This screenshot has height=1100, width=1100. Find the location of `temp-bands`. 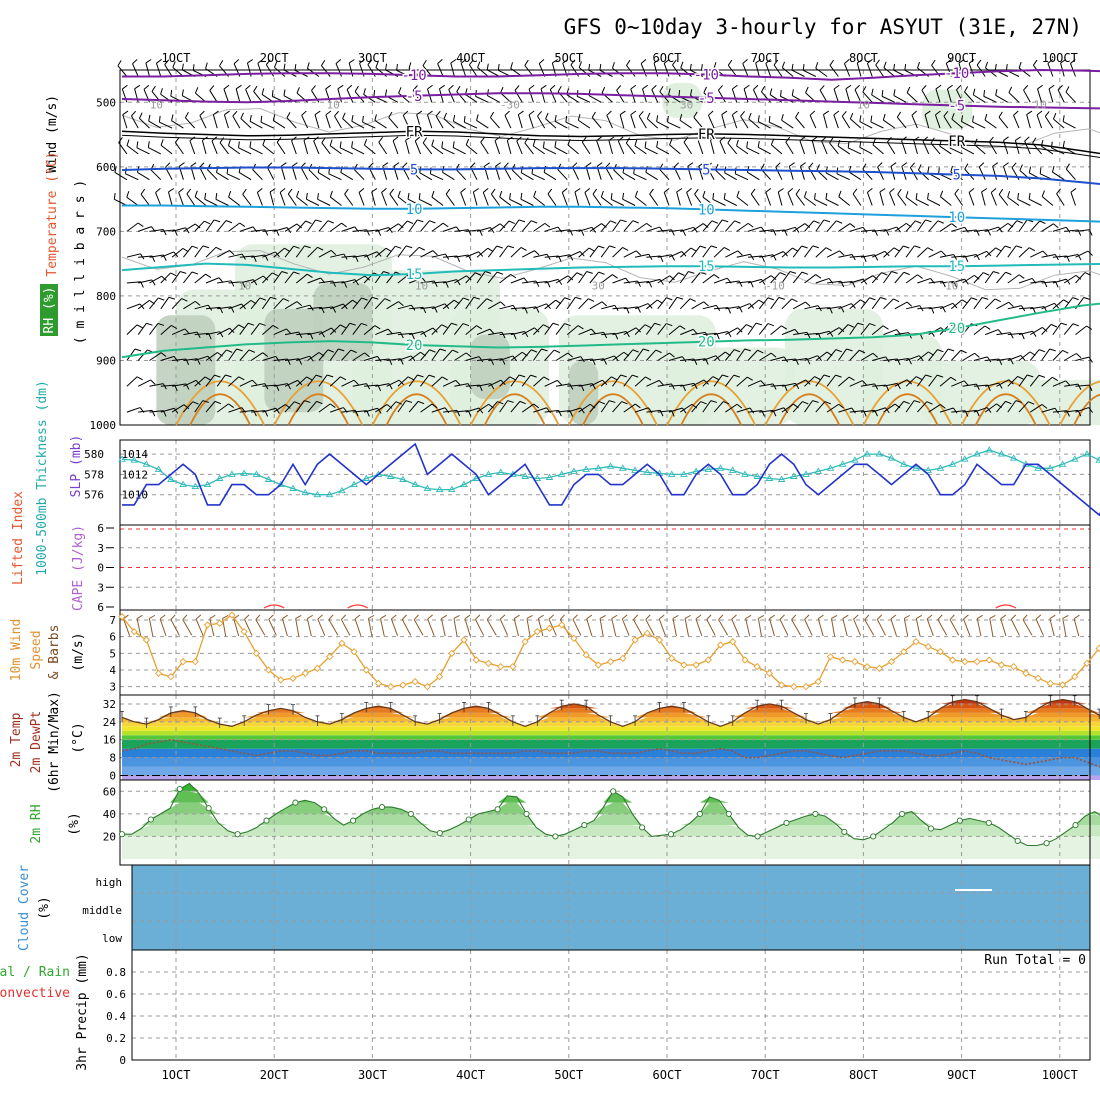

temp-bands is located at coordinates (610, 753).